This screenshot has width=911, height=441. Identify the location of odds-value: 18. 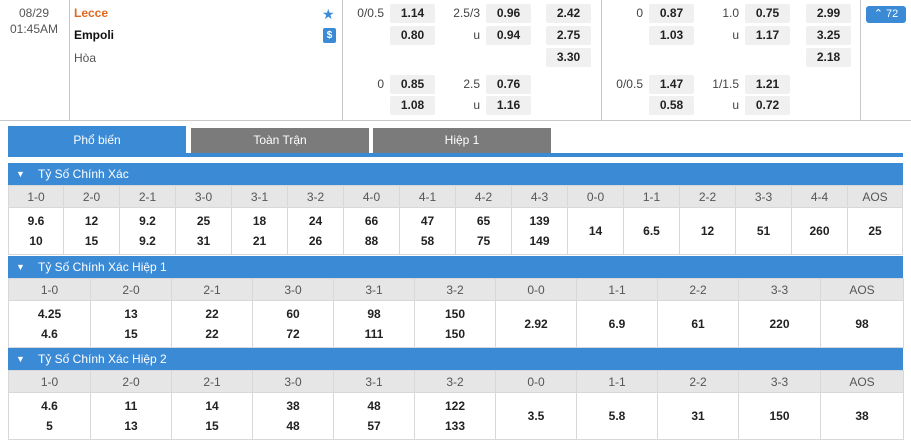
(259, 221).